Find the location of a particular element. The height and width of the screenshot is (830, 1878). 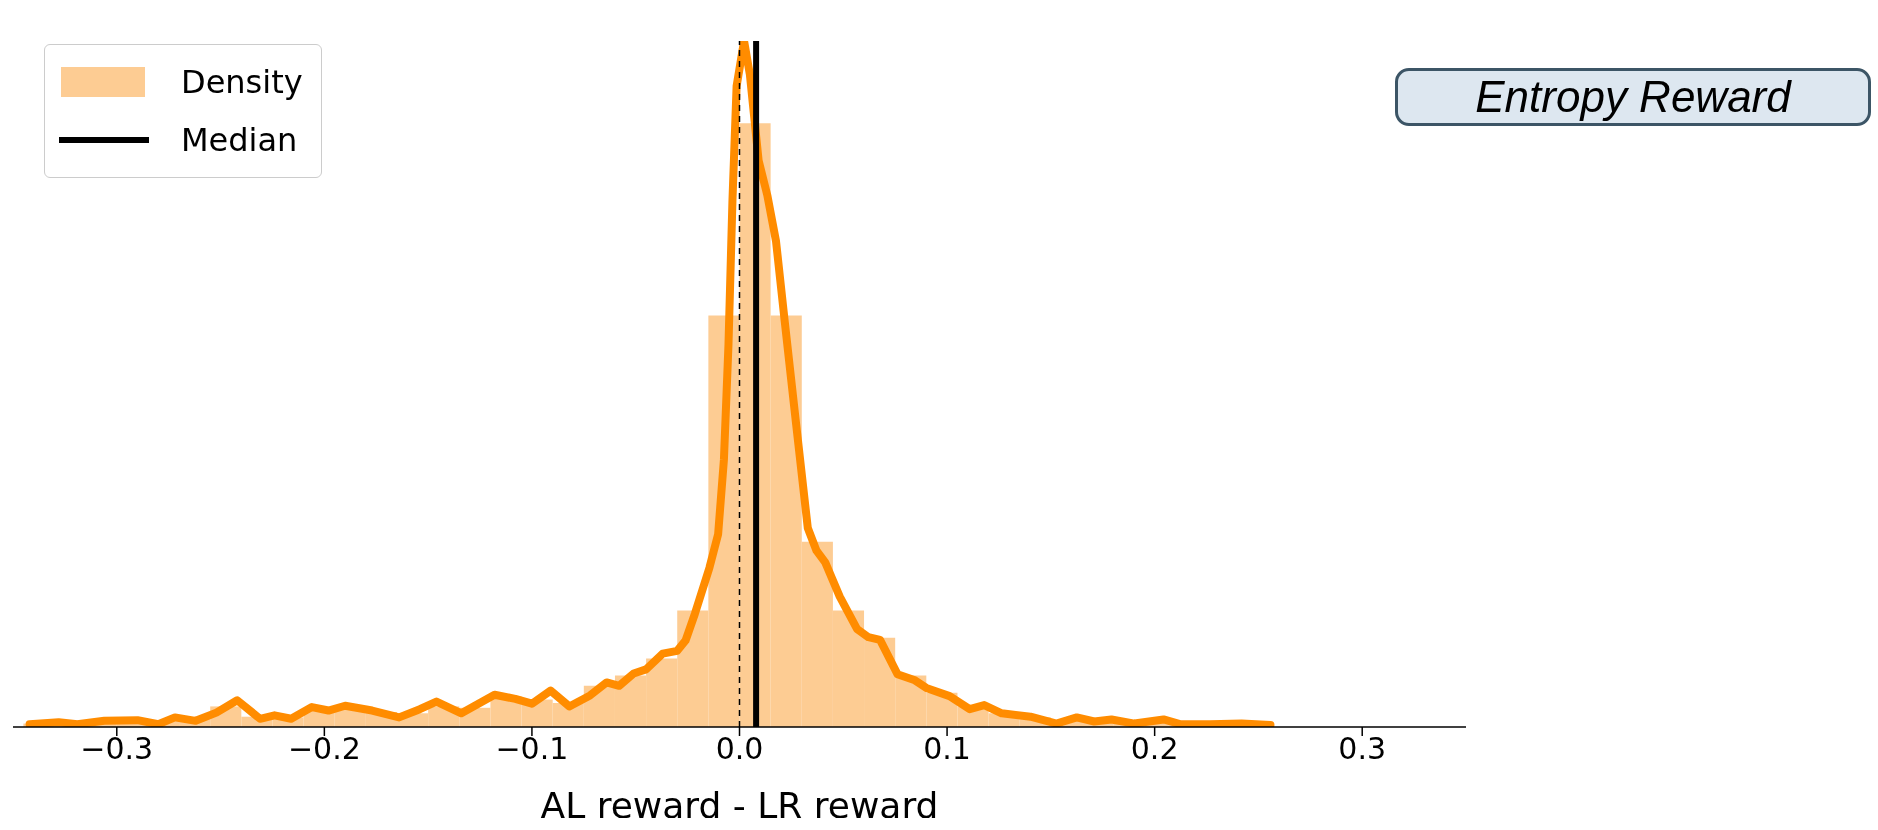

x-tick-label: 0.0 is located at coordinates (739, 749).